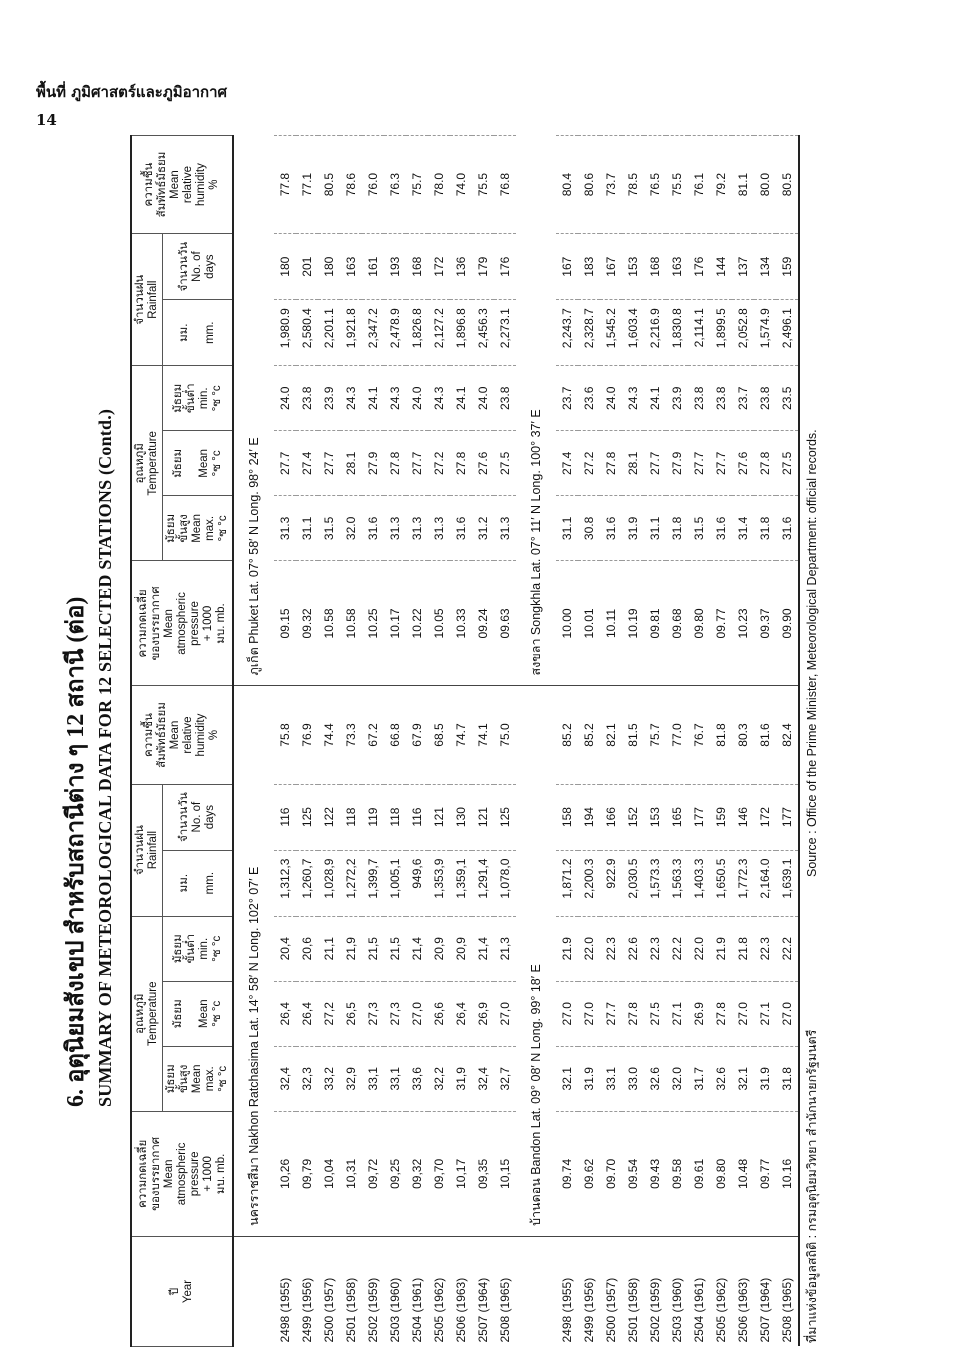 This screenshot has height=1362, width=966. Describe the element at coordinates (351, 1291) in the screenshot. I see `year-cell: 2501 (1958)` at that location.